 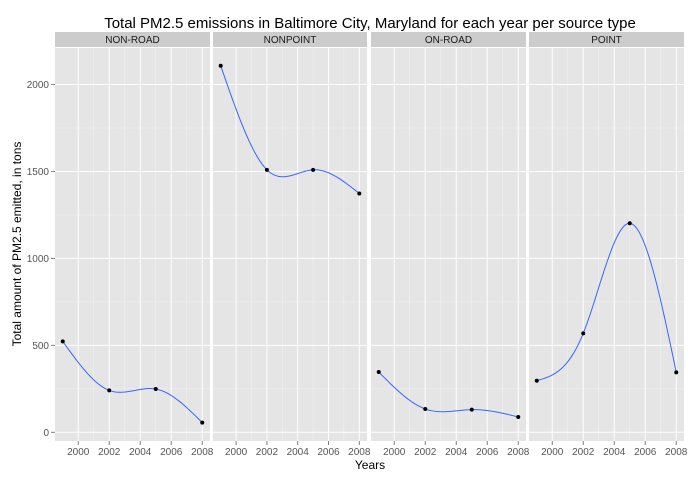 What do you see at coordinates (448, 394) in the screenshot?
I see `series-line-on-road` at bounding box center [448, 394].